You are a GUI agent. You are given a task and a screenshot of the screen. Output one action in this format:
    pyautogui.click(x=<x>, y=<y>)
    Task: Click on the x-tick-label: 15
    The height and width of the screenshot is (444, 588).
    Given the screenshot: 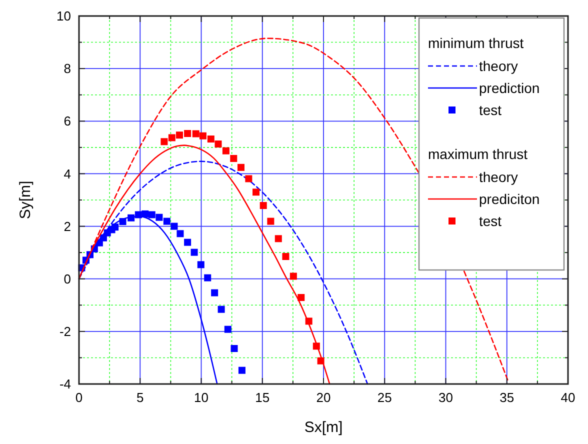 What is the action you would take?
    pyautogui.click(x=262, y=397)
    